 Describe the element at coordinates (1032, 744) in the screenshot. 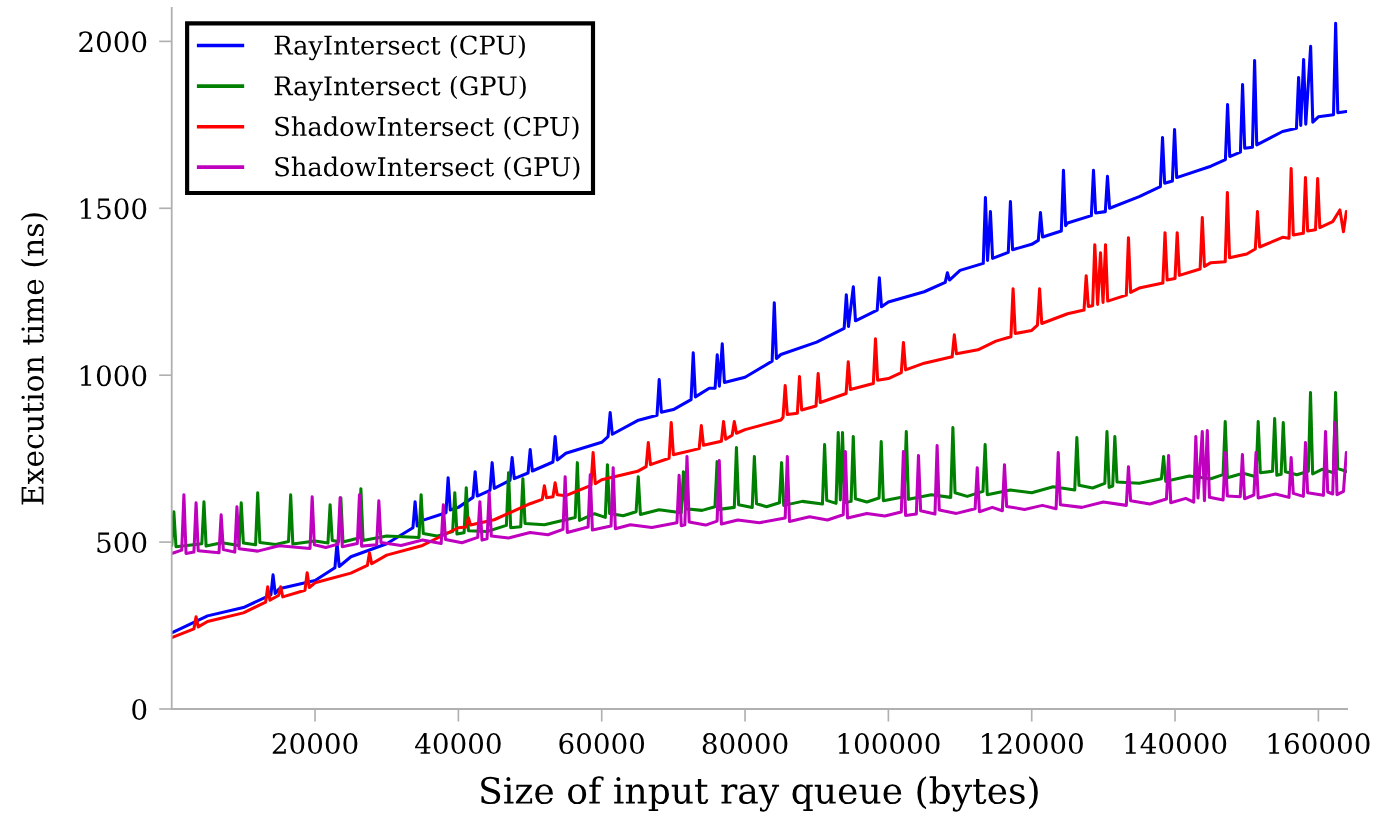

I see `x-tick-label: 120000` at that location.